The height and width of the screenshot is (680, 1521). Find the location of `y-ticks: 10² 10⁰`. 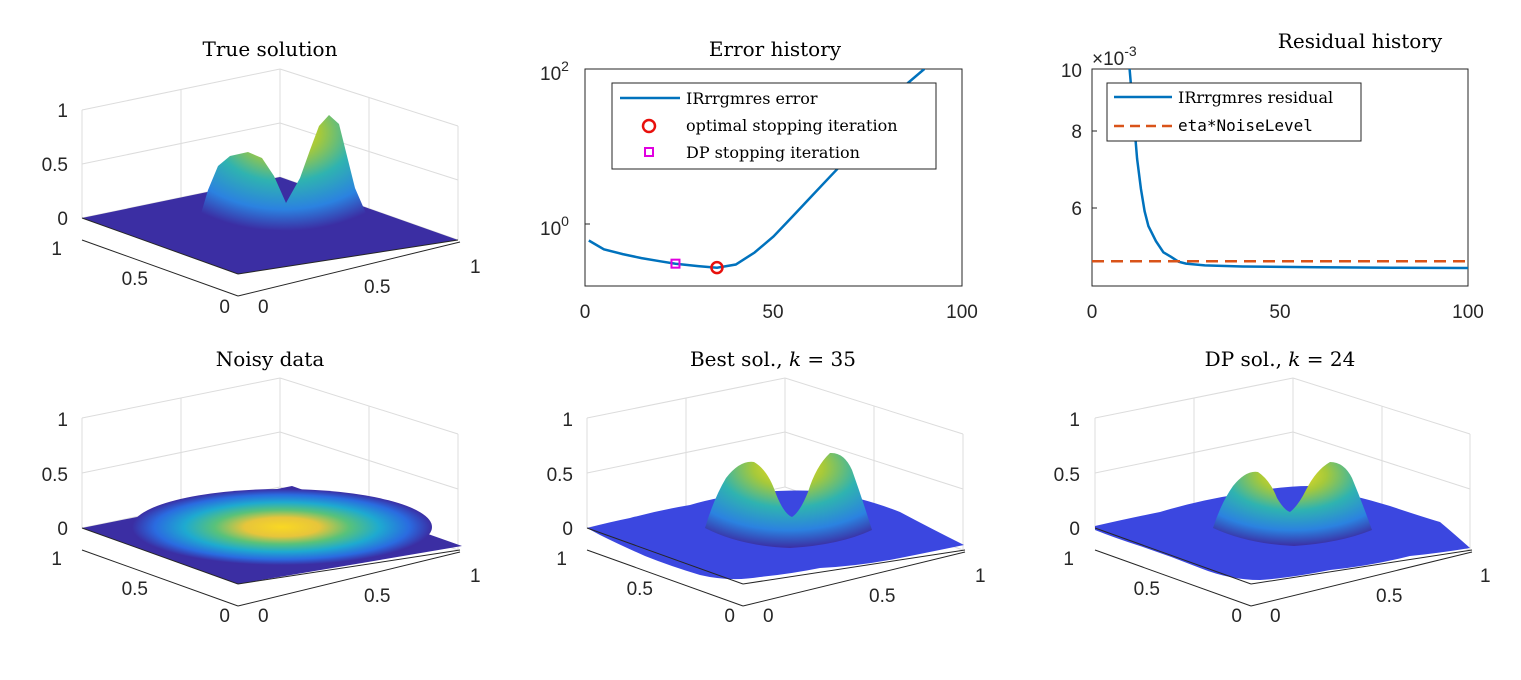

y-ticks: 10² 10⁰ is located at coordinates (565, 149).